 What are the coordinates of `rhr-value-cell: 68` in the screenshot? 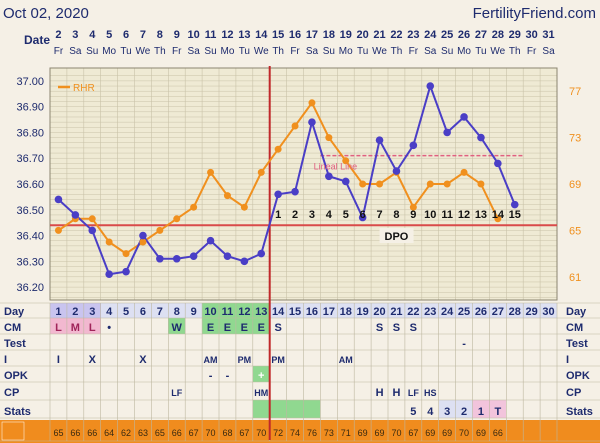 It's located at (227, 433).